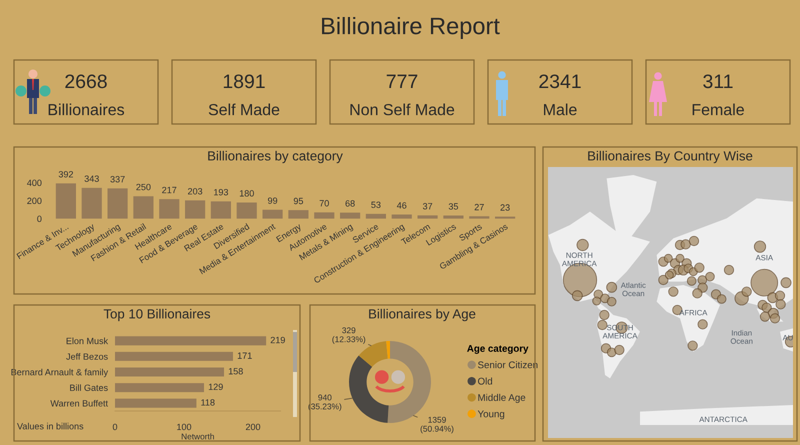 The image size is (800, 445). What do you see at coordinates (86, 110) in the screenshot?
I see `category-label: Billionaires` at bounding box center [86, 110].